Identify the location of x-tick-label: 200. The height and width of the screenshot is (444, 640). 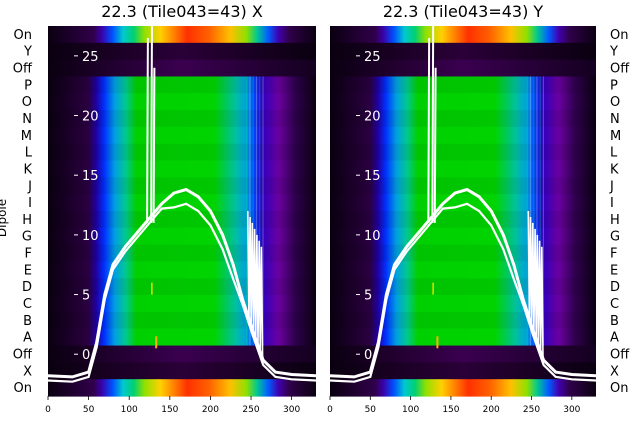
(491, 410).